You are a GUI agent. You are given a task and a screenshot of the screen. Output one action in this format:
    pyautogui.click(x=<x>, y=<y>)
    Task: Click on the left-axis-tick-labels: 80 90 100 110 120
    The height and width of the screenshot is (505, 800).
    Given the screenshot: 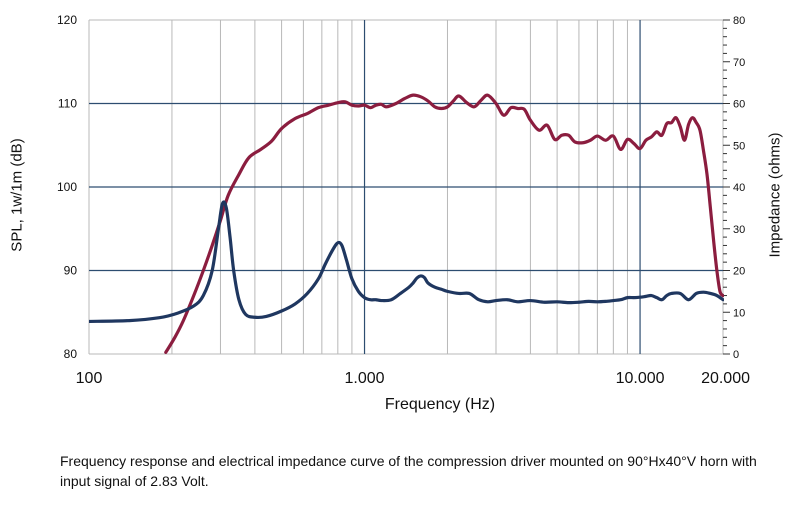 What is the action you would take?
    pyautogui.click(x=67, y=187)
    